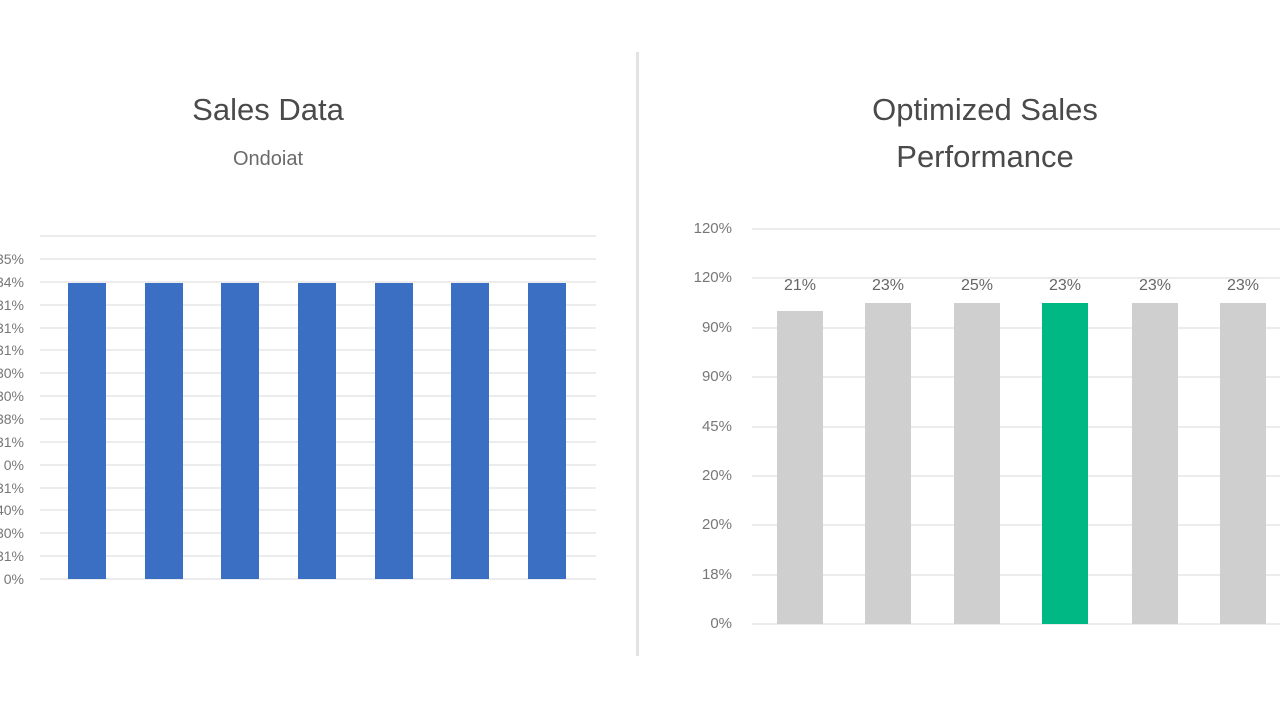  Describe the element at coordinates (716, 574) in the screenshot. I see `y-tick-label: 18%` at that location.